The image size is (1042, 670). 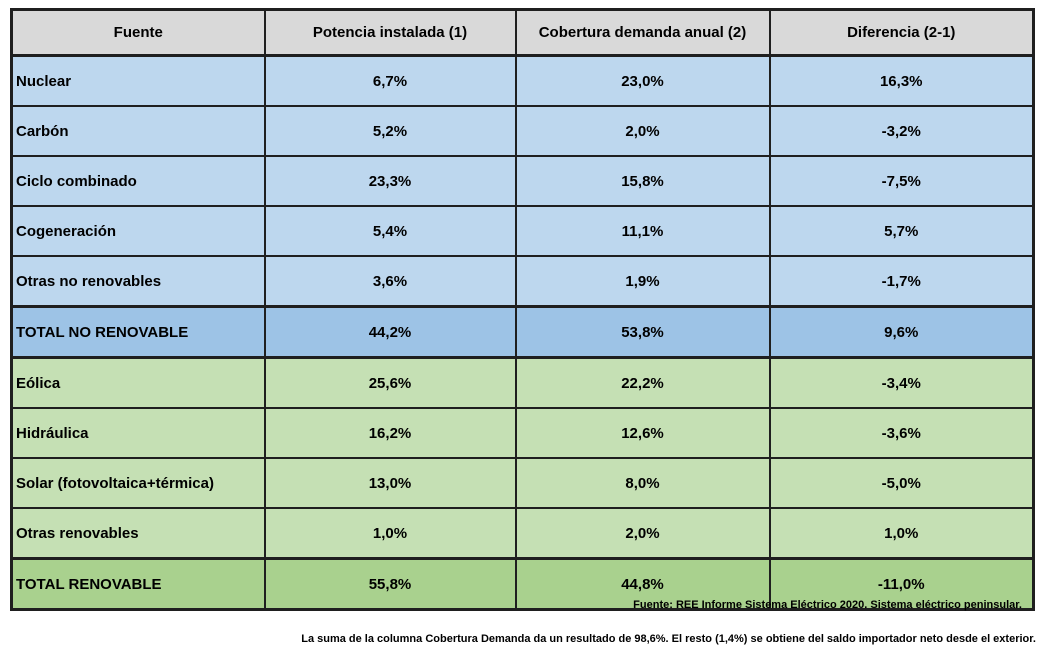 I want to click on value-cell: 11,1%, so click(x=642, y=231).